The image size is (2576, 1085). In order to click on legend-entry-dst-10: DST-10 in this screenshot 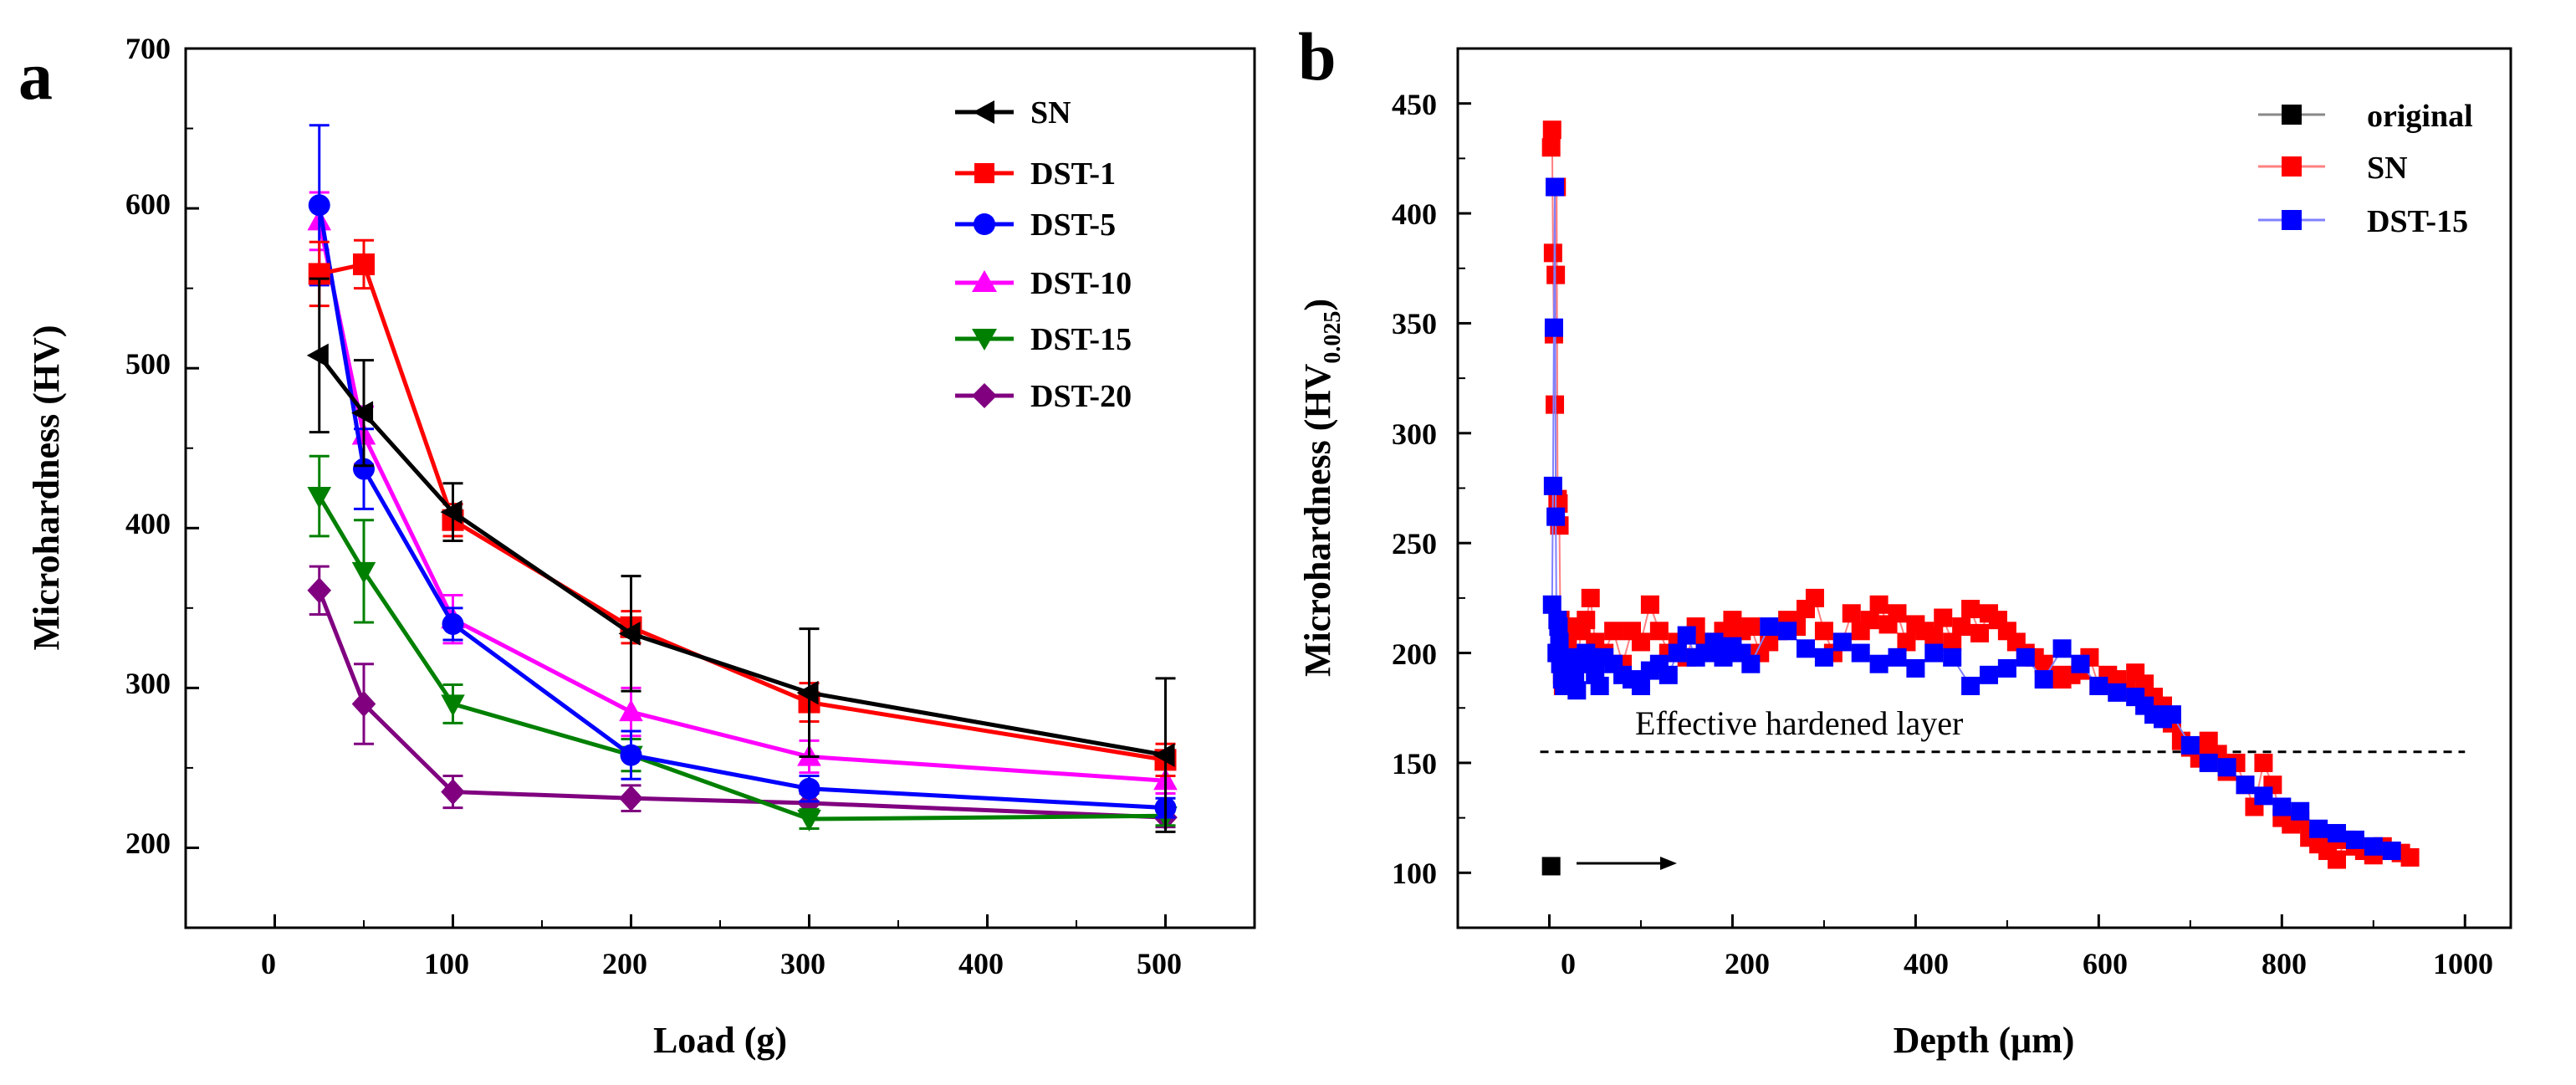, I will do `click(1043, 283)`.